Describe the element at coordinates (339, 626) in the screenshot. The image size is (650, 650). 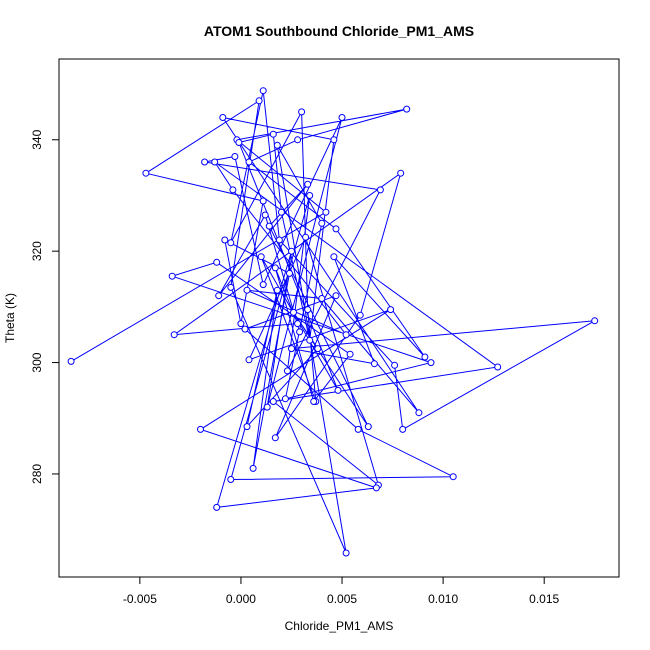
I see `x-axis-label: Chloride_PM1_AMS` at that location.